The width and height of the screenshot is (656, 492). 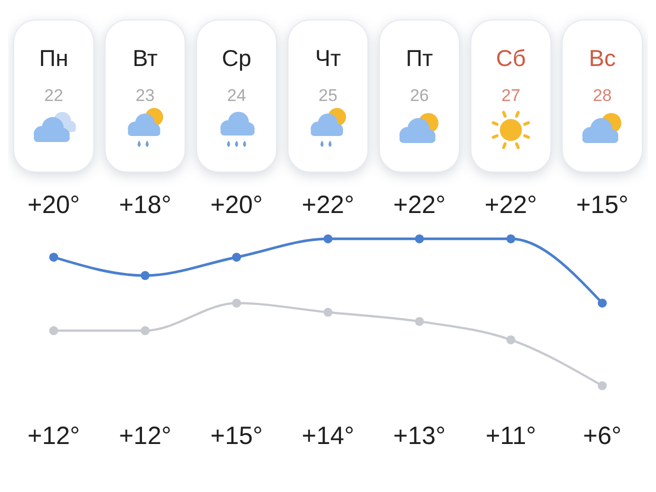 I want to click on x-tick-label: Чт 25, so click(x=328, y=75).